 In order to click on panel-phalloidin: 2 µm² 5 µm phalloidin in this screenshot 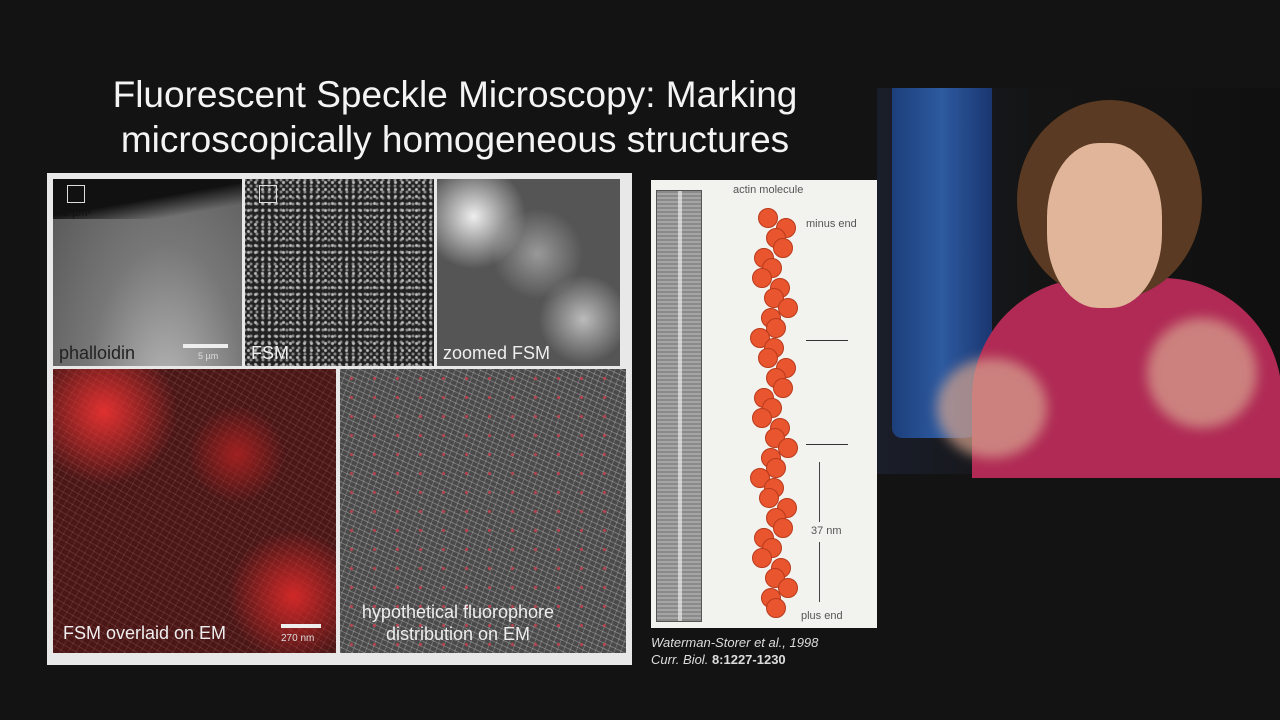, I will do `click(147, 272)`.